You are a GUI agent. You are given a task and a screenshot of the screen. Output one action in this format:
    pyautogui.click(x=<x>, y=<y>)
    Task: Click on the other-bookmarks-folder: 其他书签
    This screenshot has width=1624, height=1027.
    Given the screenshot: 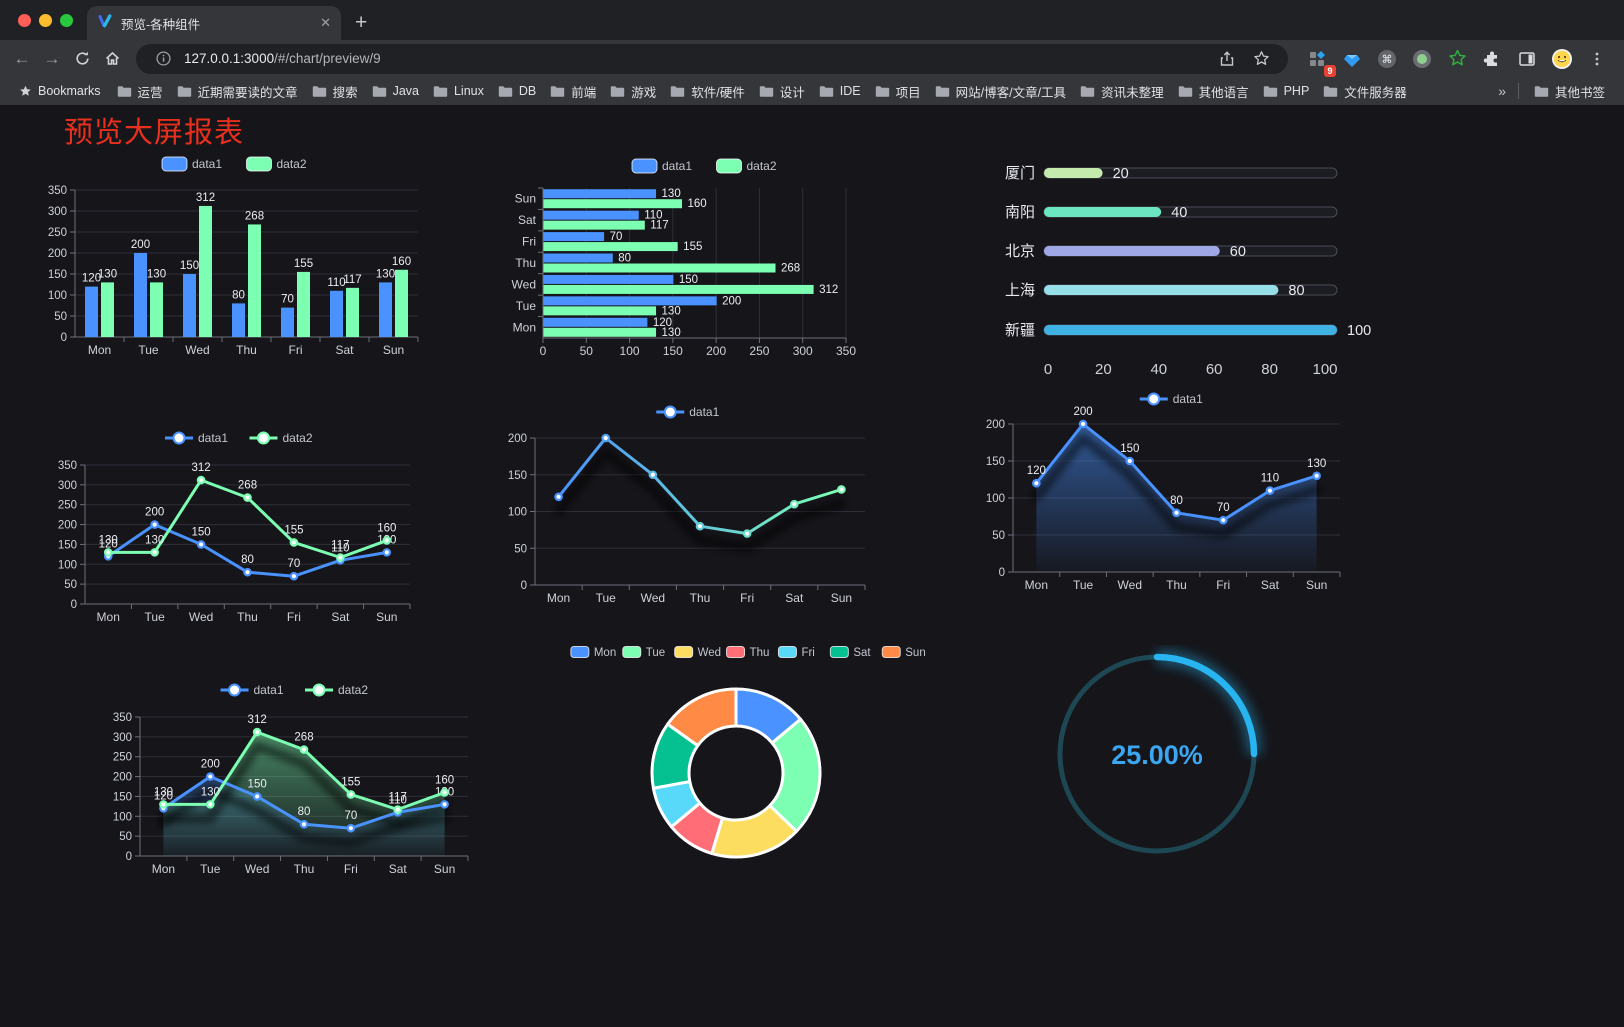 What is the action you would take?
    pyautogui.click(x=1569, y=91)
    